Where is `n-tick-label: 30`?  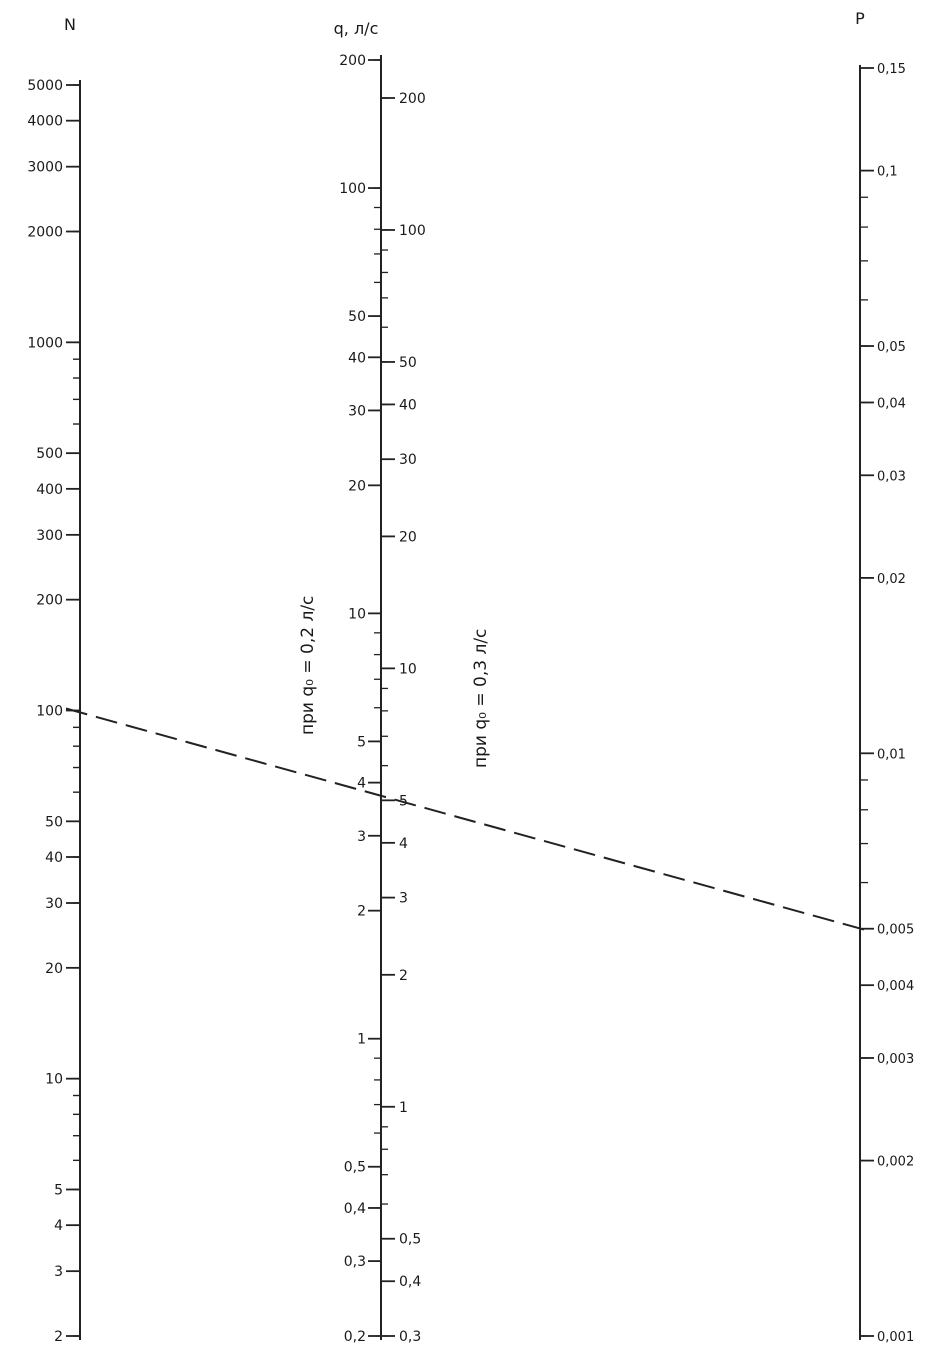
n-tick-label: 30 is located at coordinates (54, 904).